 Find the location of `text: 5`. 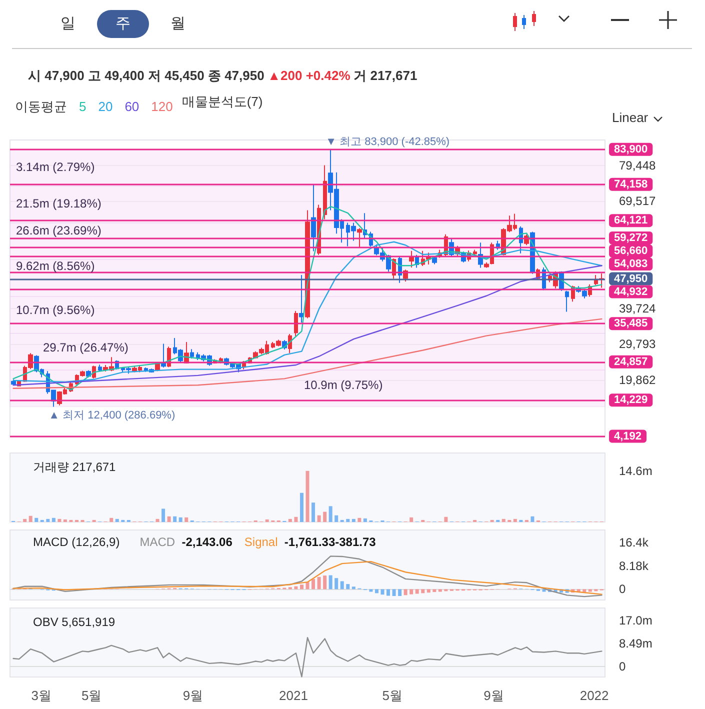

text: 5 is located at coordinates (82, 106).